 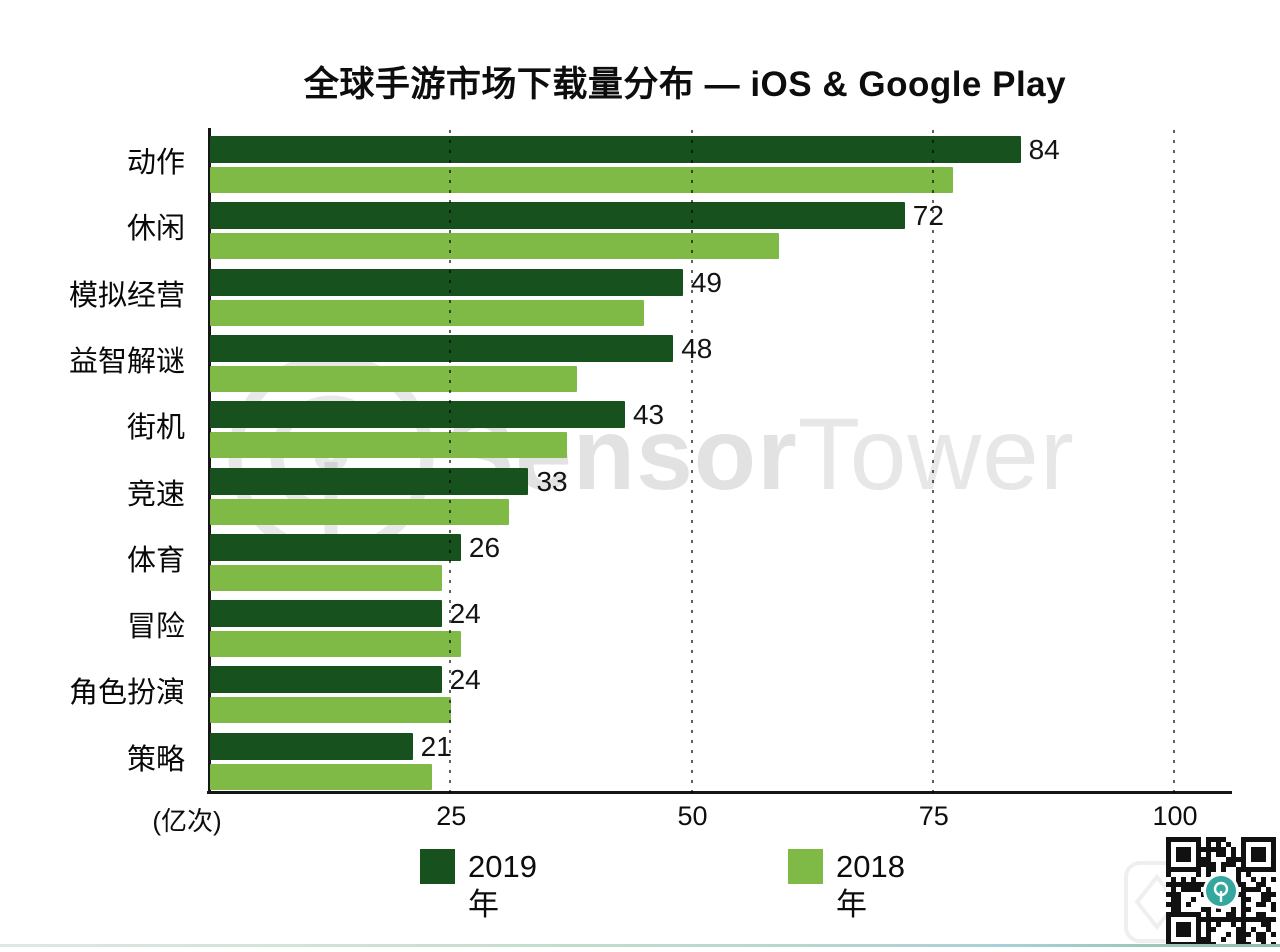 I want to click on bar-2018年-冒险, so click(x=335, y=644).